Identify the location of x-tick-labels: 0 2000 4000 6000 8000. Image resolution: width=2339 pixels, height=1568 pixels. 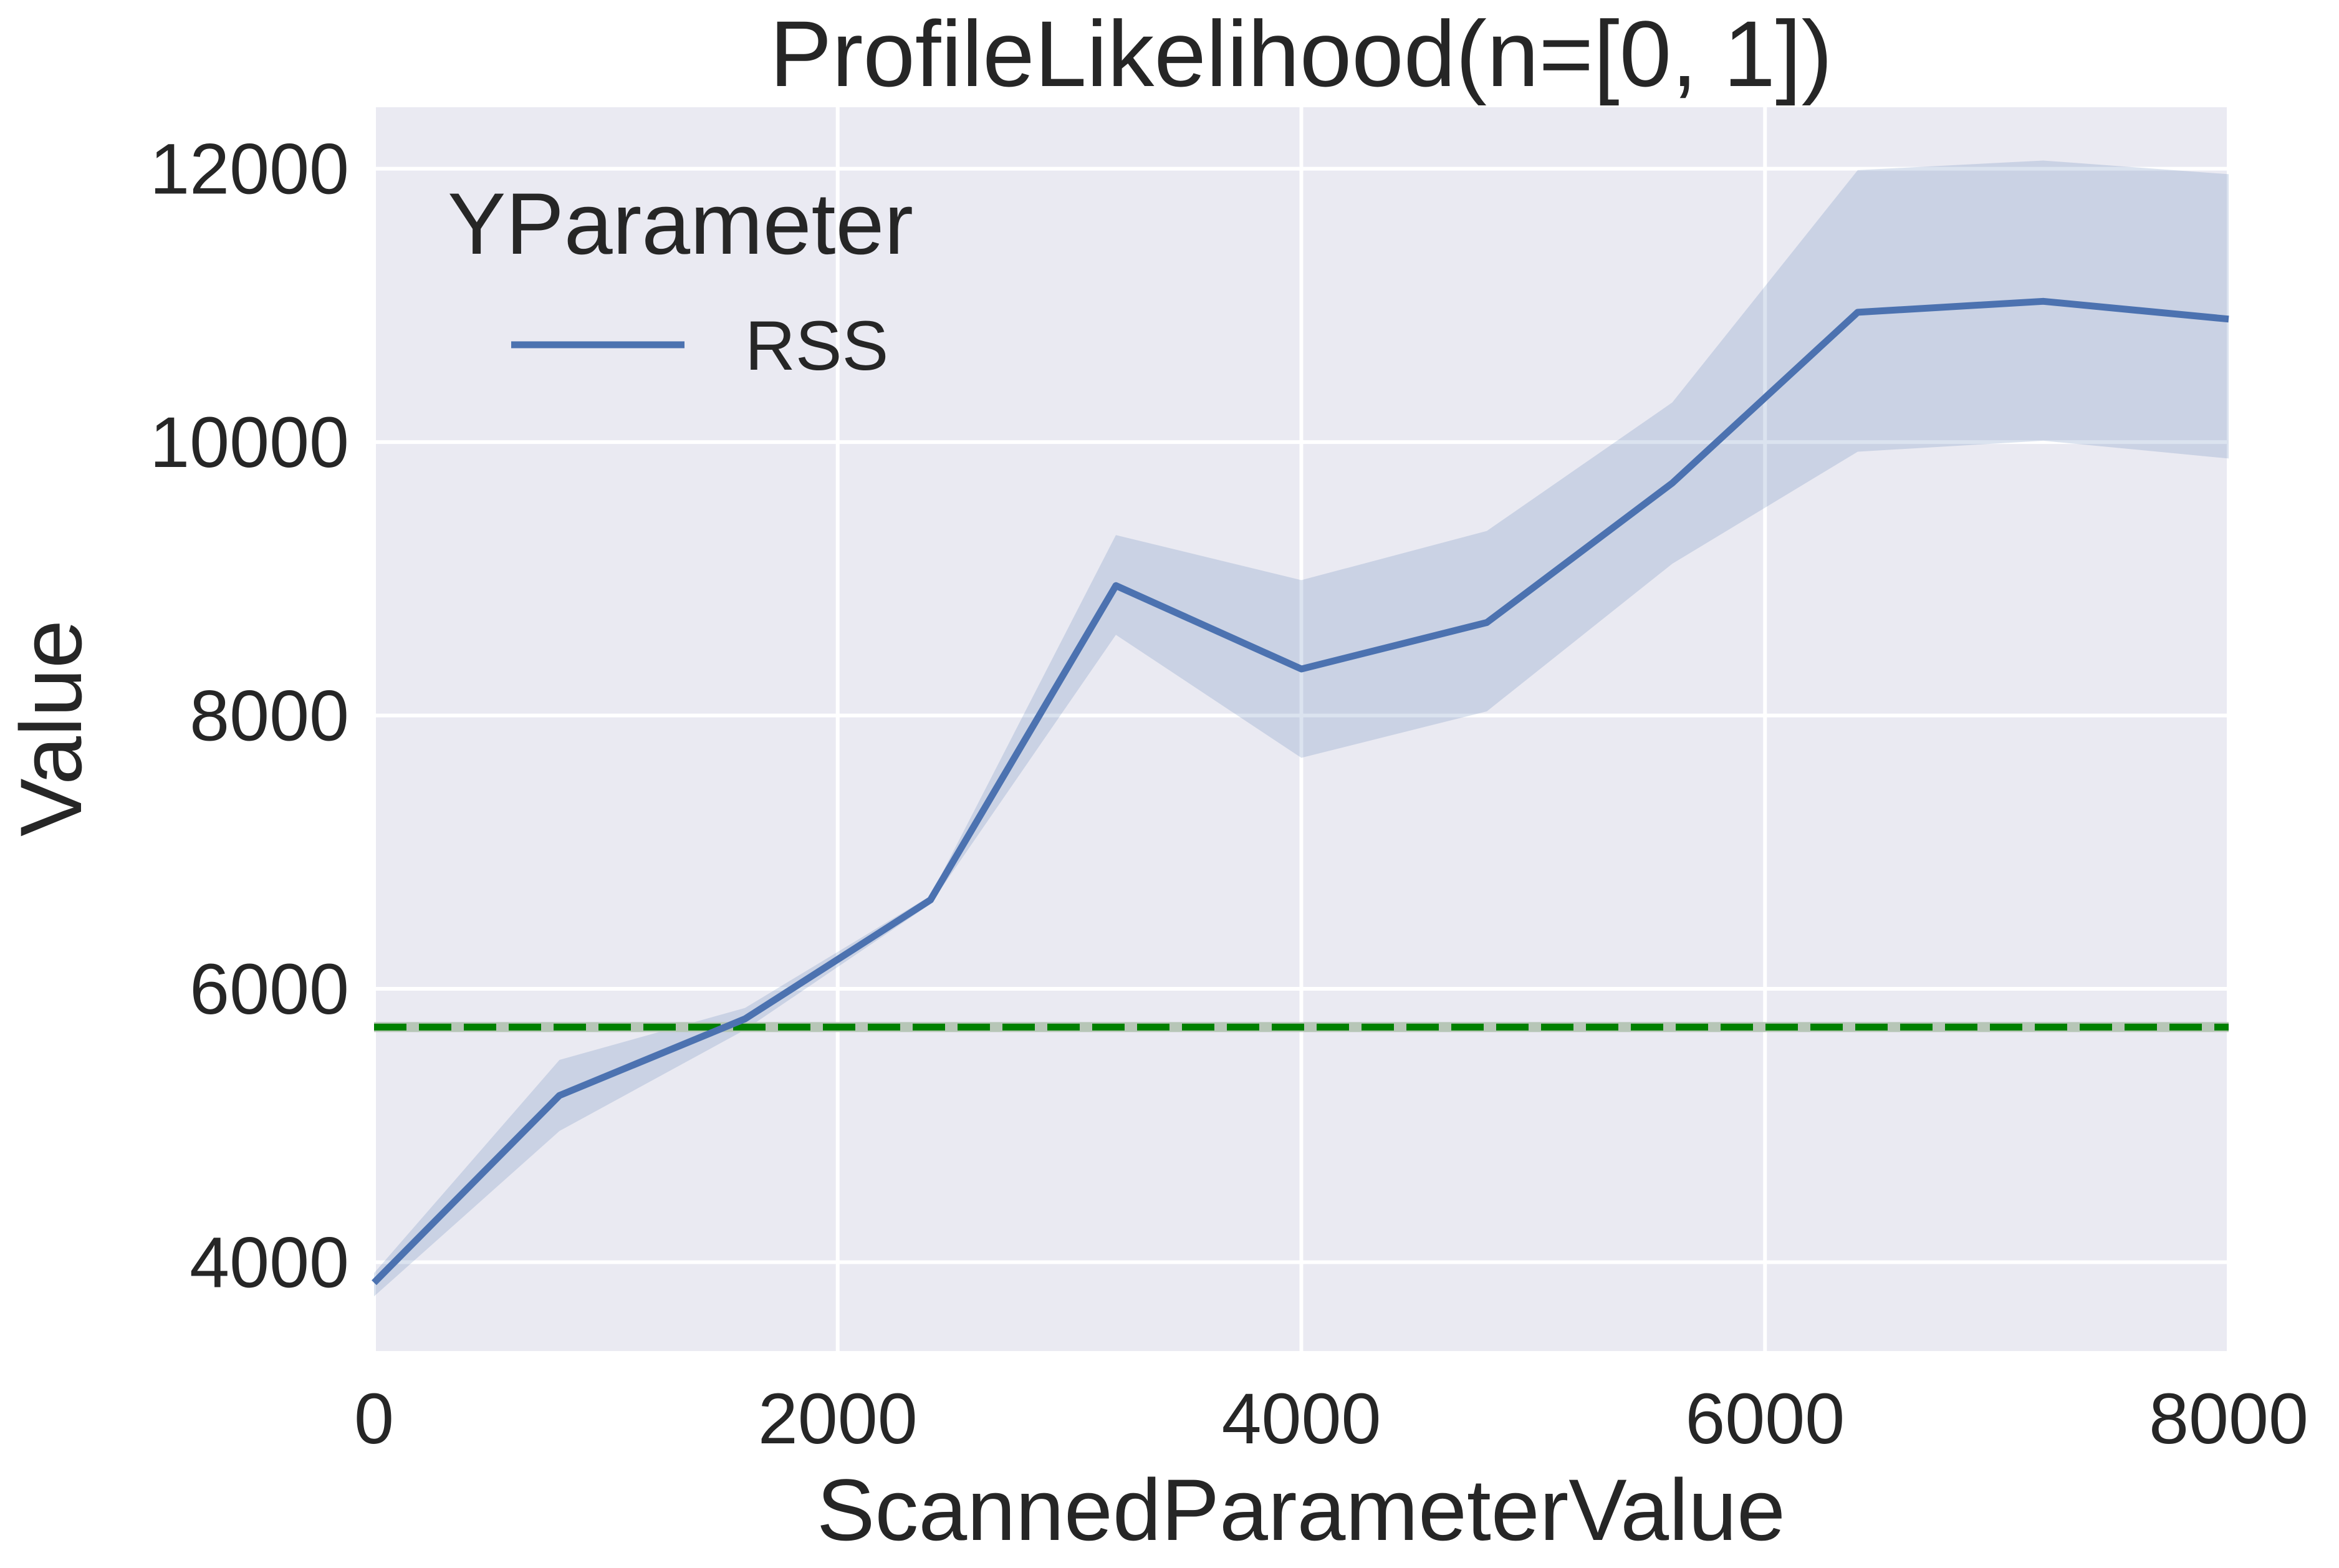
(1331, 1419).